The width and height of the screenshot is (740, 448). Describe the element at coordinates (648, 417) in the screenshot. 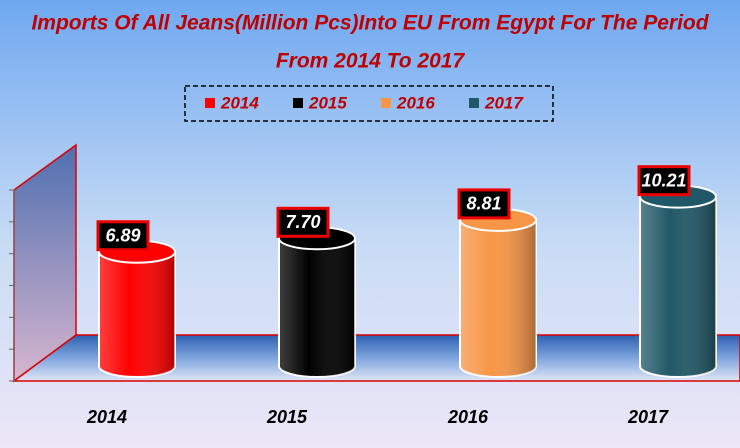

I see `x-tick-label: 2017` at that location.